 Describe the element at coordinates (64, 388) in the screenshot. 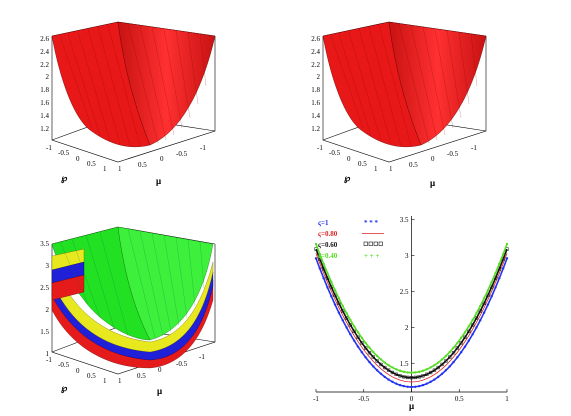

I see `x-axis-label-3: ℘` at that location.